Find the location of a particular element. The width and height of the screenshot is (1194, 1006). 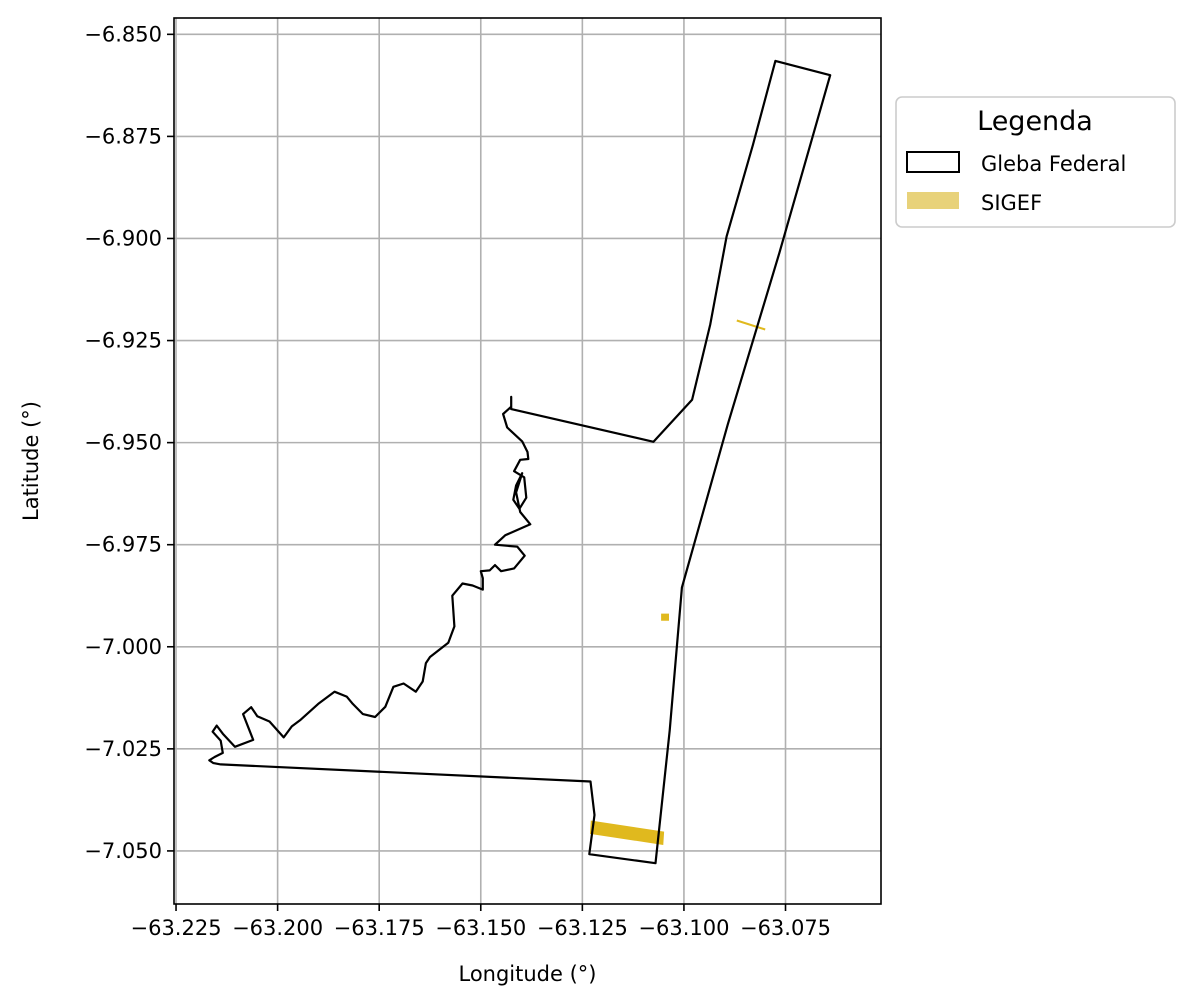

legend-swatch-sigef is located at coordinates (933, 200).